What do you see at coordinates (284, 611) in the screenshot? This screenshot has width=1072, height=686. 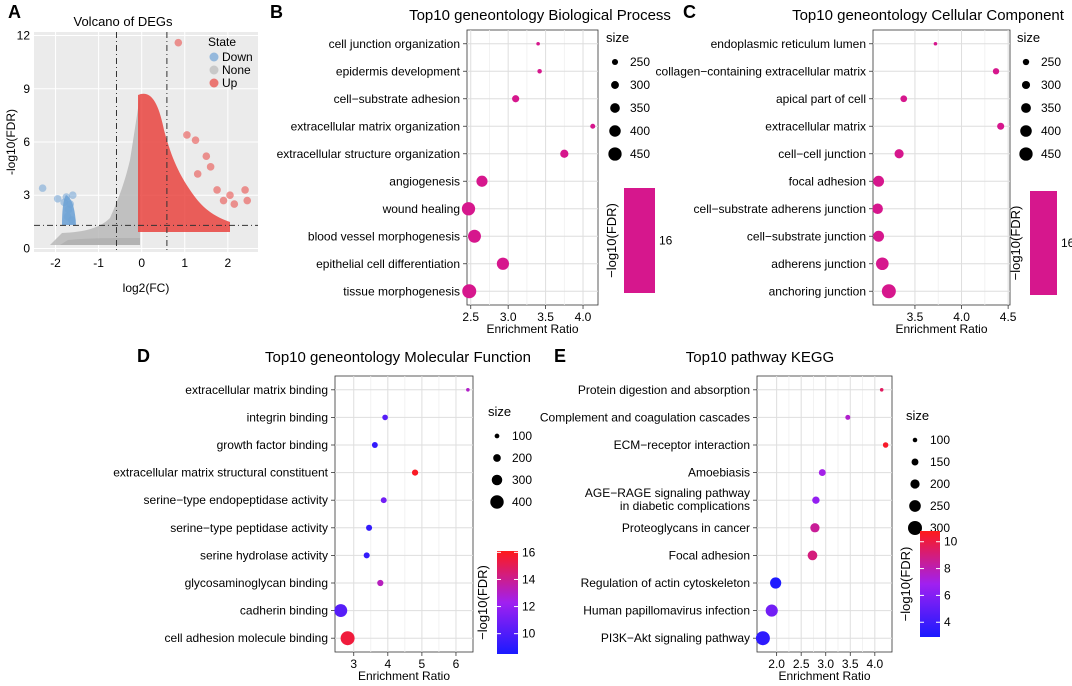 I see `mf-category-label: cadherin binding` at bounding box center [284, 611].